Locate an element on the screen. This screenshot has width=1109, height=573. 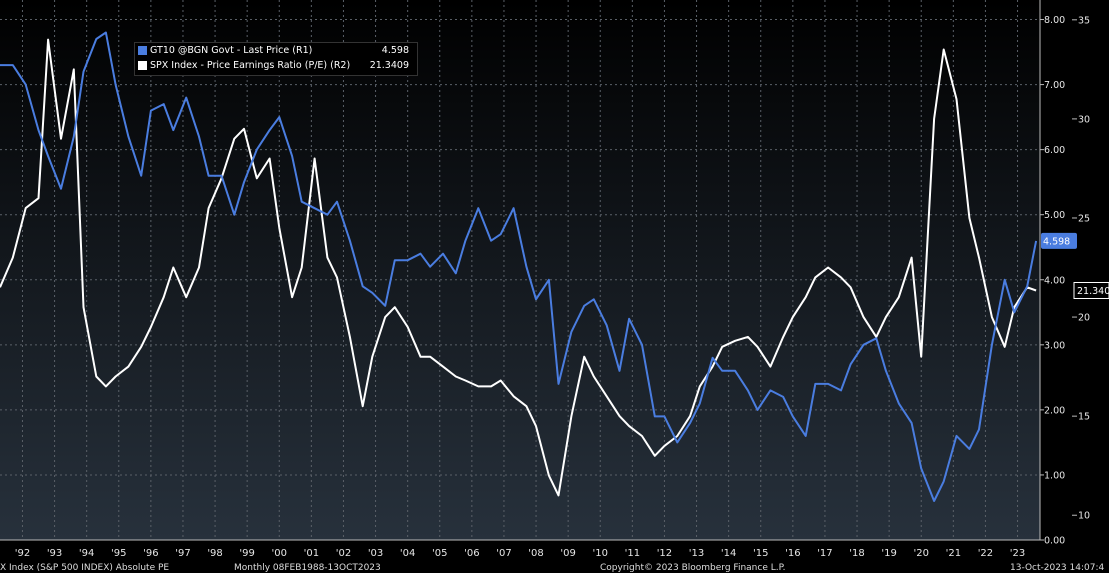
x-tick-label: '23 is located at coordinates (1017, 553).